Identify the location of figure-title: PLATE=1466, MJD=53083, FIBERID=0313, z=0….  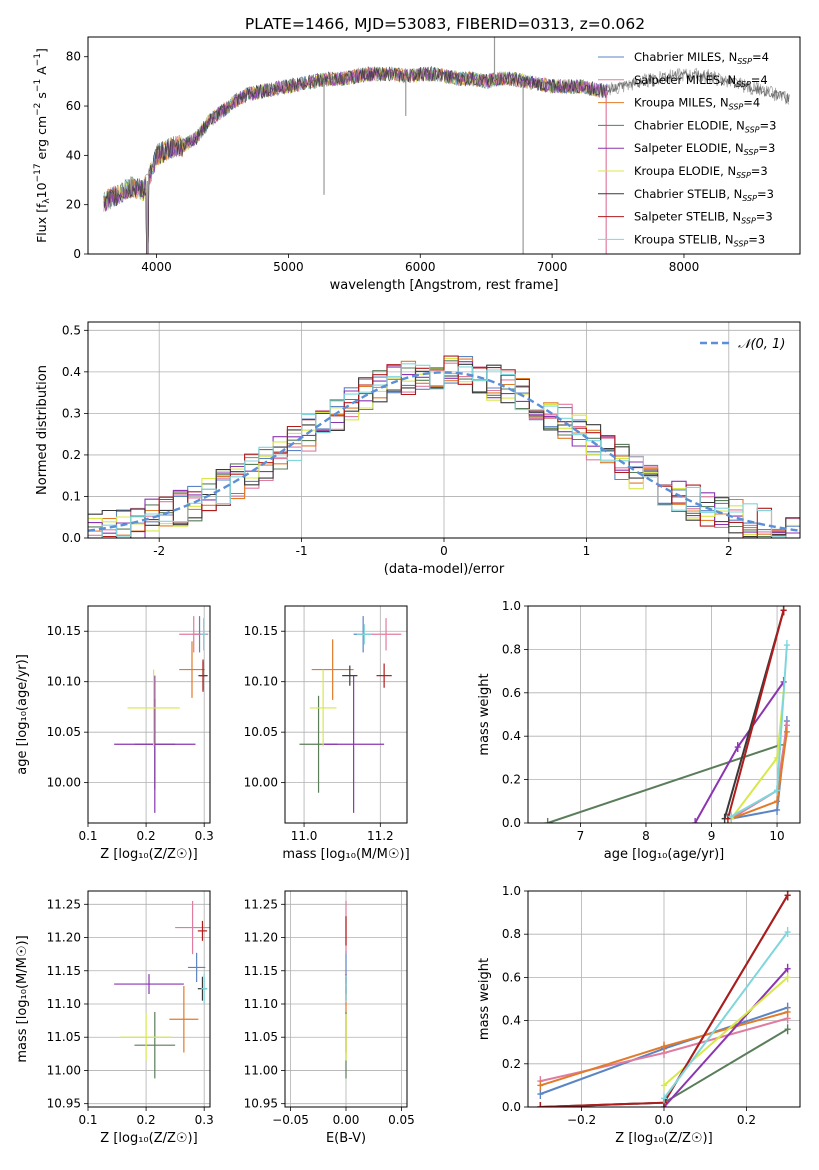
(445, 24).